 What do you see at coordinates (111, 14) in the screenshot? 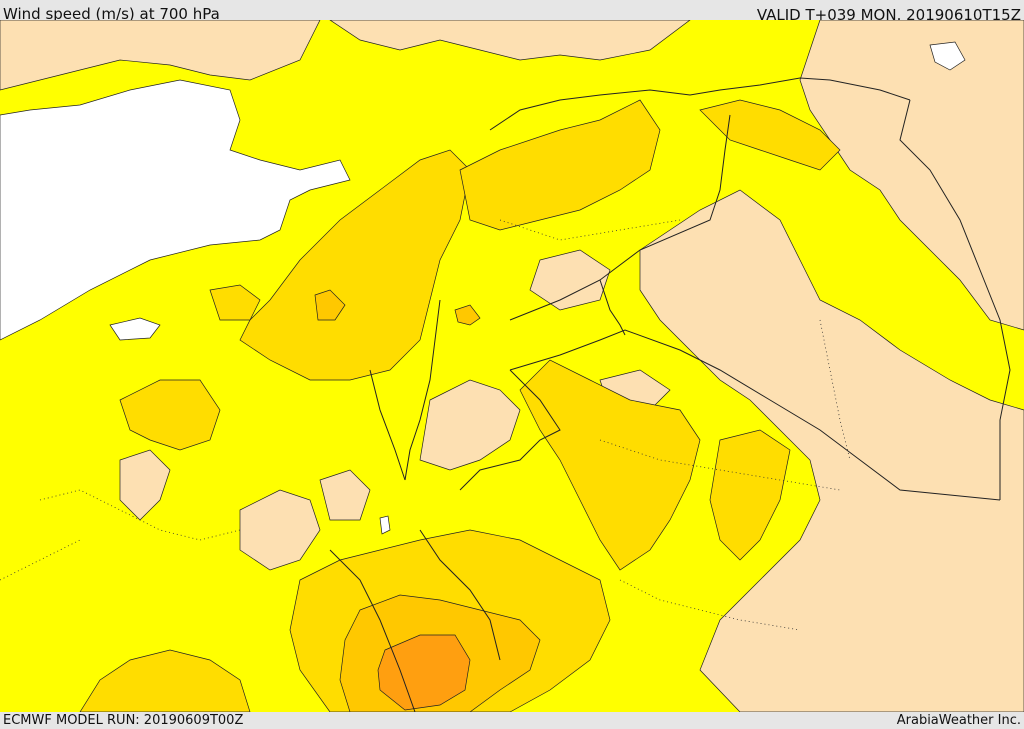
I see `map-title: Wind speed (m/s) at 700 hPa` at bounding box center [111, 14].